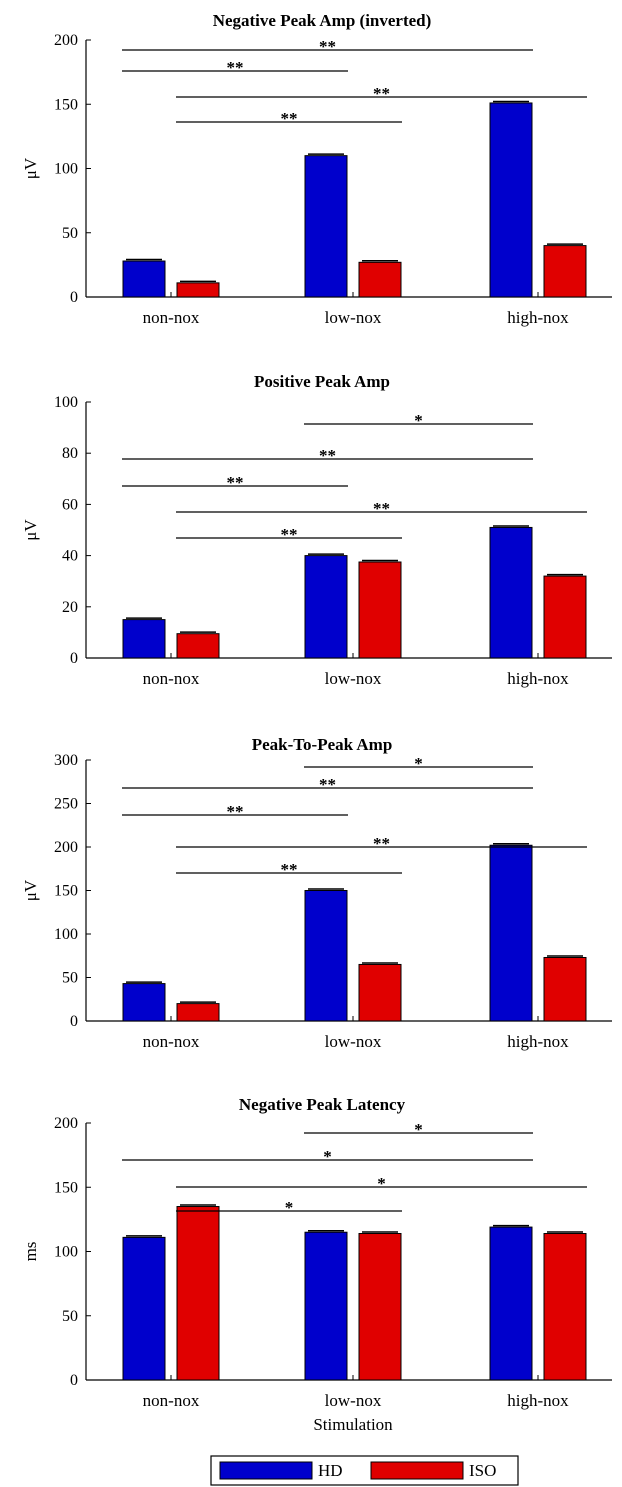 The width and height of the screenshot is (622, 1487). I want to click on chart-title: Negative Peak Amp (inverted), so click(322, 20).